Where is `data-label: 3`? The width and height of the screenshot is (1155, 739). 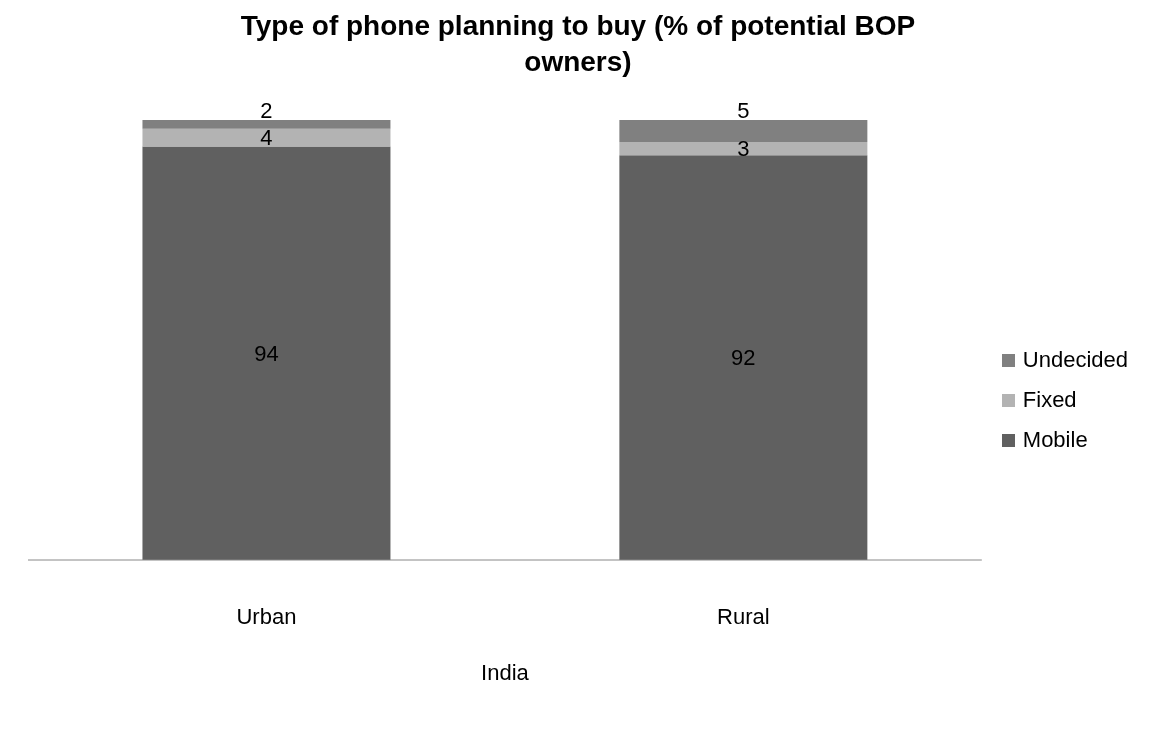 data-label: 3 is located at coordinates (743, 149).